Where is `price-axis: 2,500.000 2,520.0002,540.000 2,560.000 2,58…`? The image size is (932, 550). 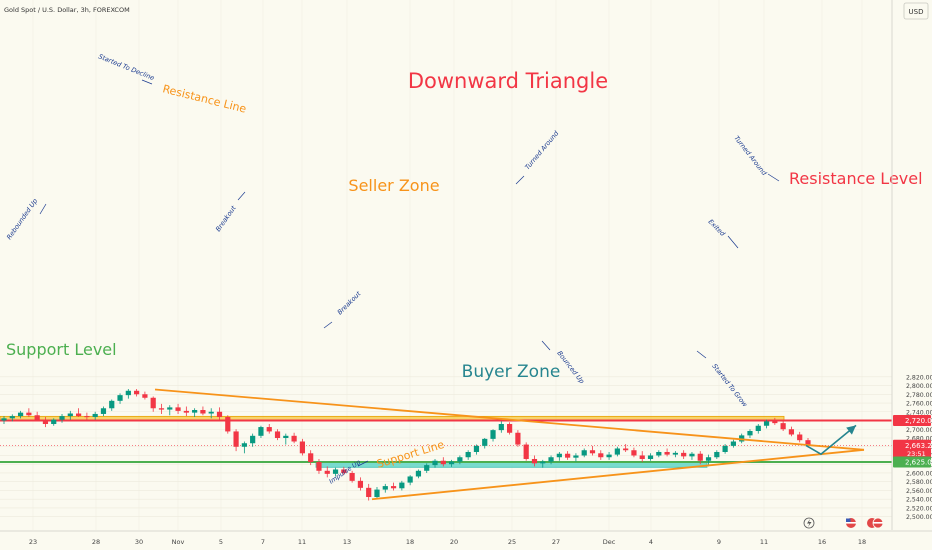 price-axis: 2,500.000 2,520.0002,540.000 2,560.000 2,58… is located at coordinates (911, 265).